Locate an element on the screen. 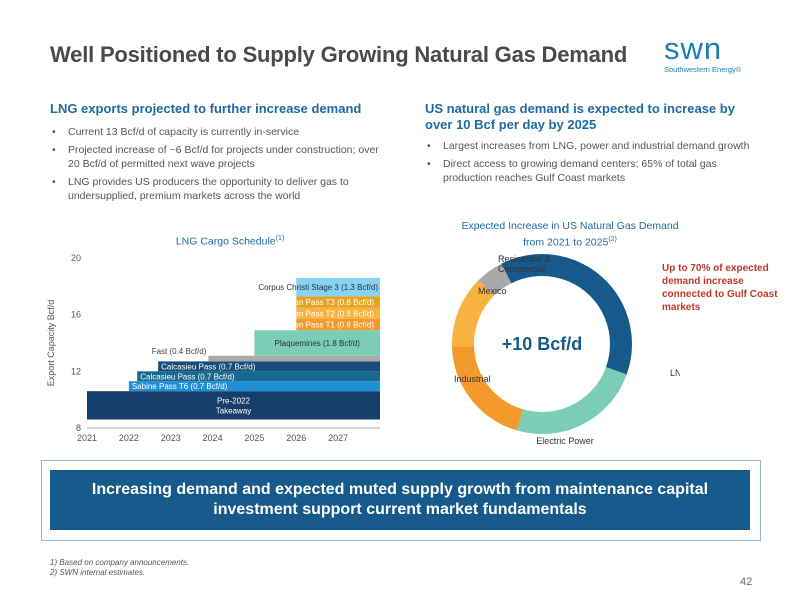 The height and width of the screenshot is (600, 800). cargo-layer-label: Corpus Christi Stage 3 (1.3 Bcf/d) is located at coordinates (318, 287).